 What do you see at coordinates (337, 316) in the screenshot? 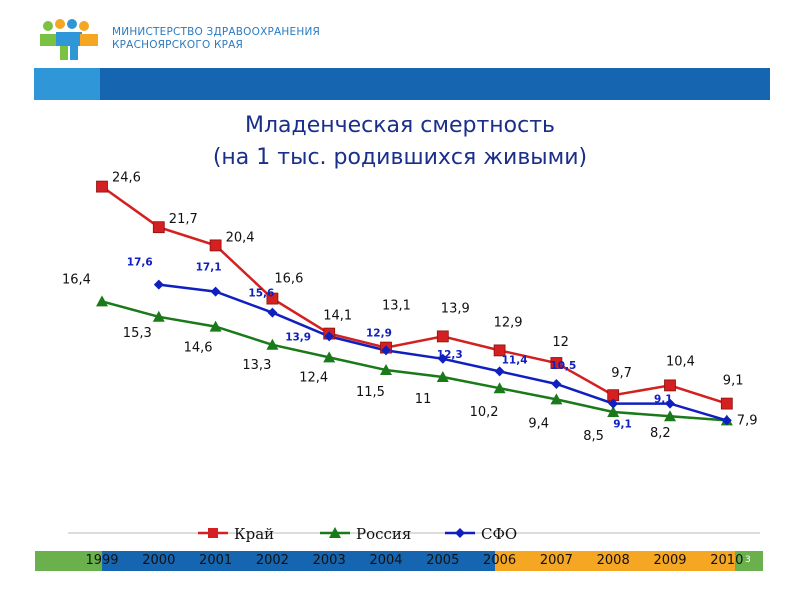
I see `data-label-kray: 14,1` at bounding box center [337, 316].